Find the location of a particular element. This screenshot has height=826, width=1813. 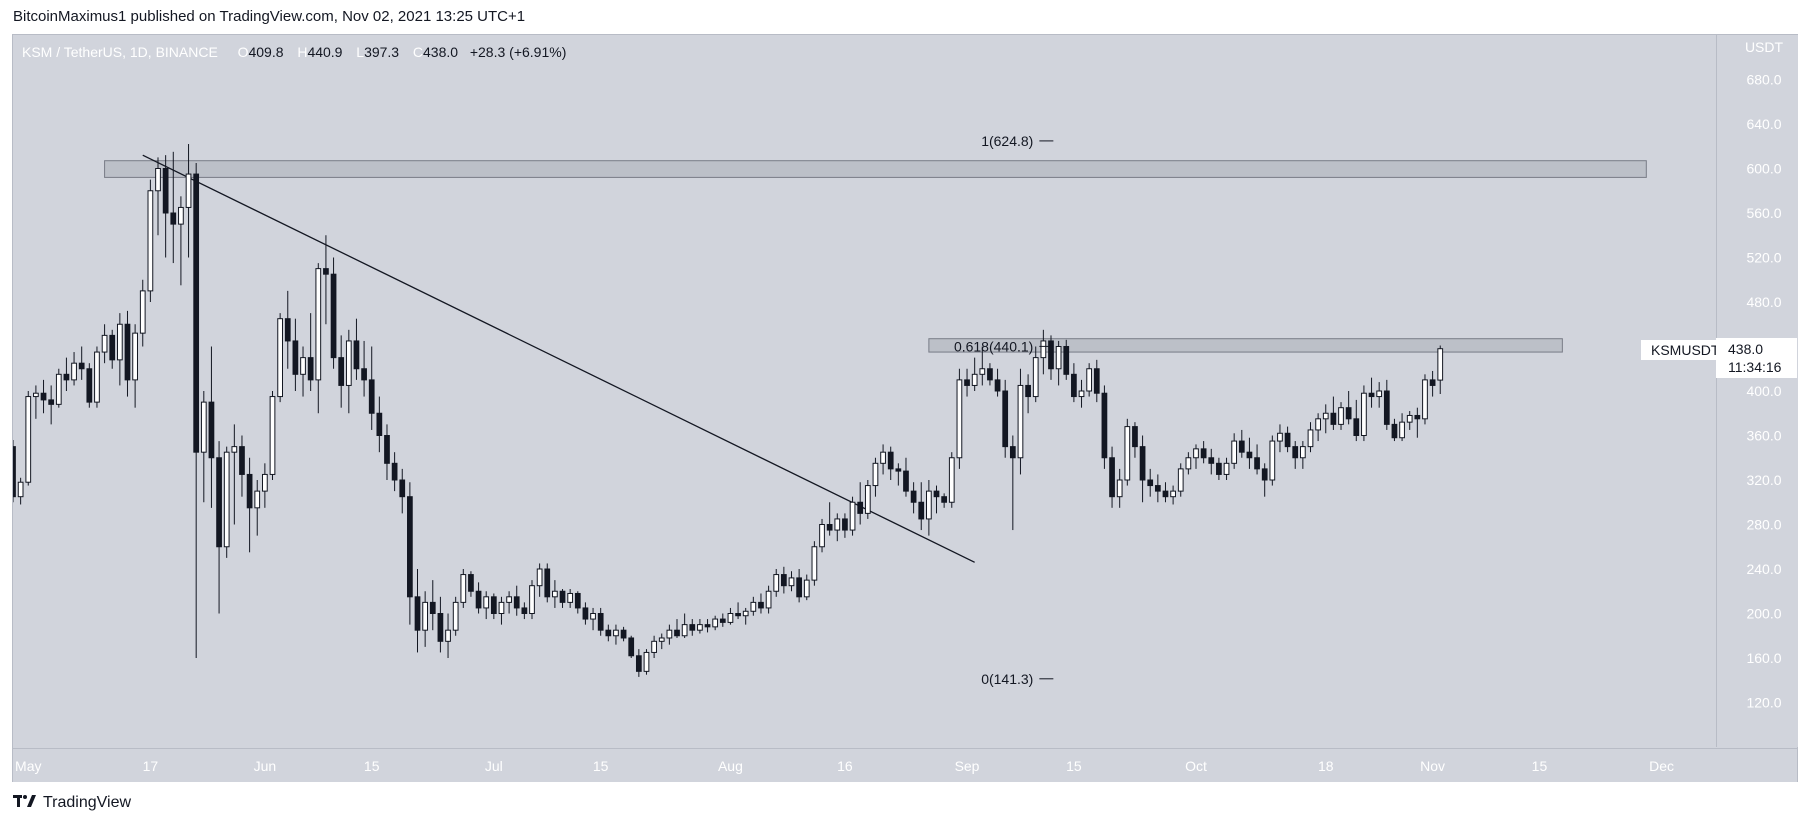

time-axis: May 17 Jun 15 Jul 15 Aug 16 Sep 15 Oct 18 Nov 15 Dec is located at coordinates (905, 765).